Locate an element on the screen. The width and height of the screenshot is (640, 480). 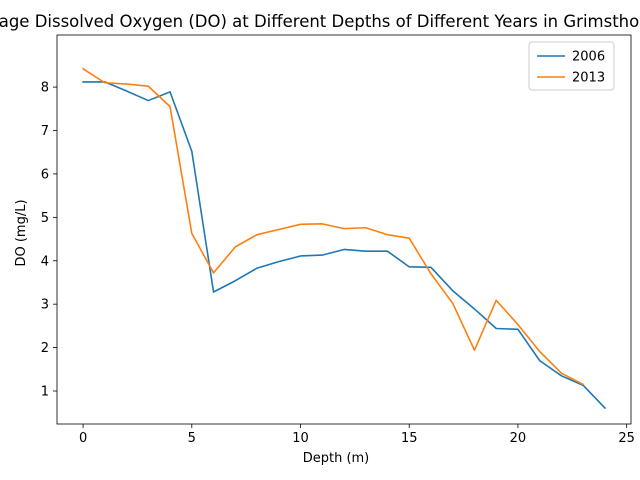
x-axis-label: Depth (m) is located at coordinates (336, 458).